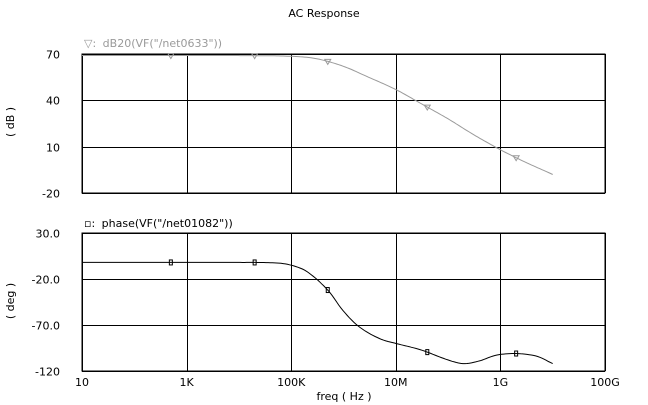 Image resolution: width=648 pixels, height=405 pixels. Describe the element at coordinates (48, 234) in the screenshot. I see `phase-y-tick-label: 30.0` at that location.